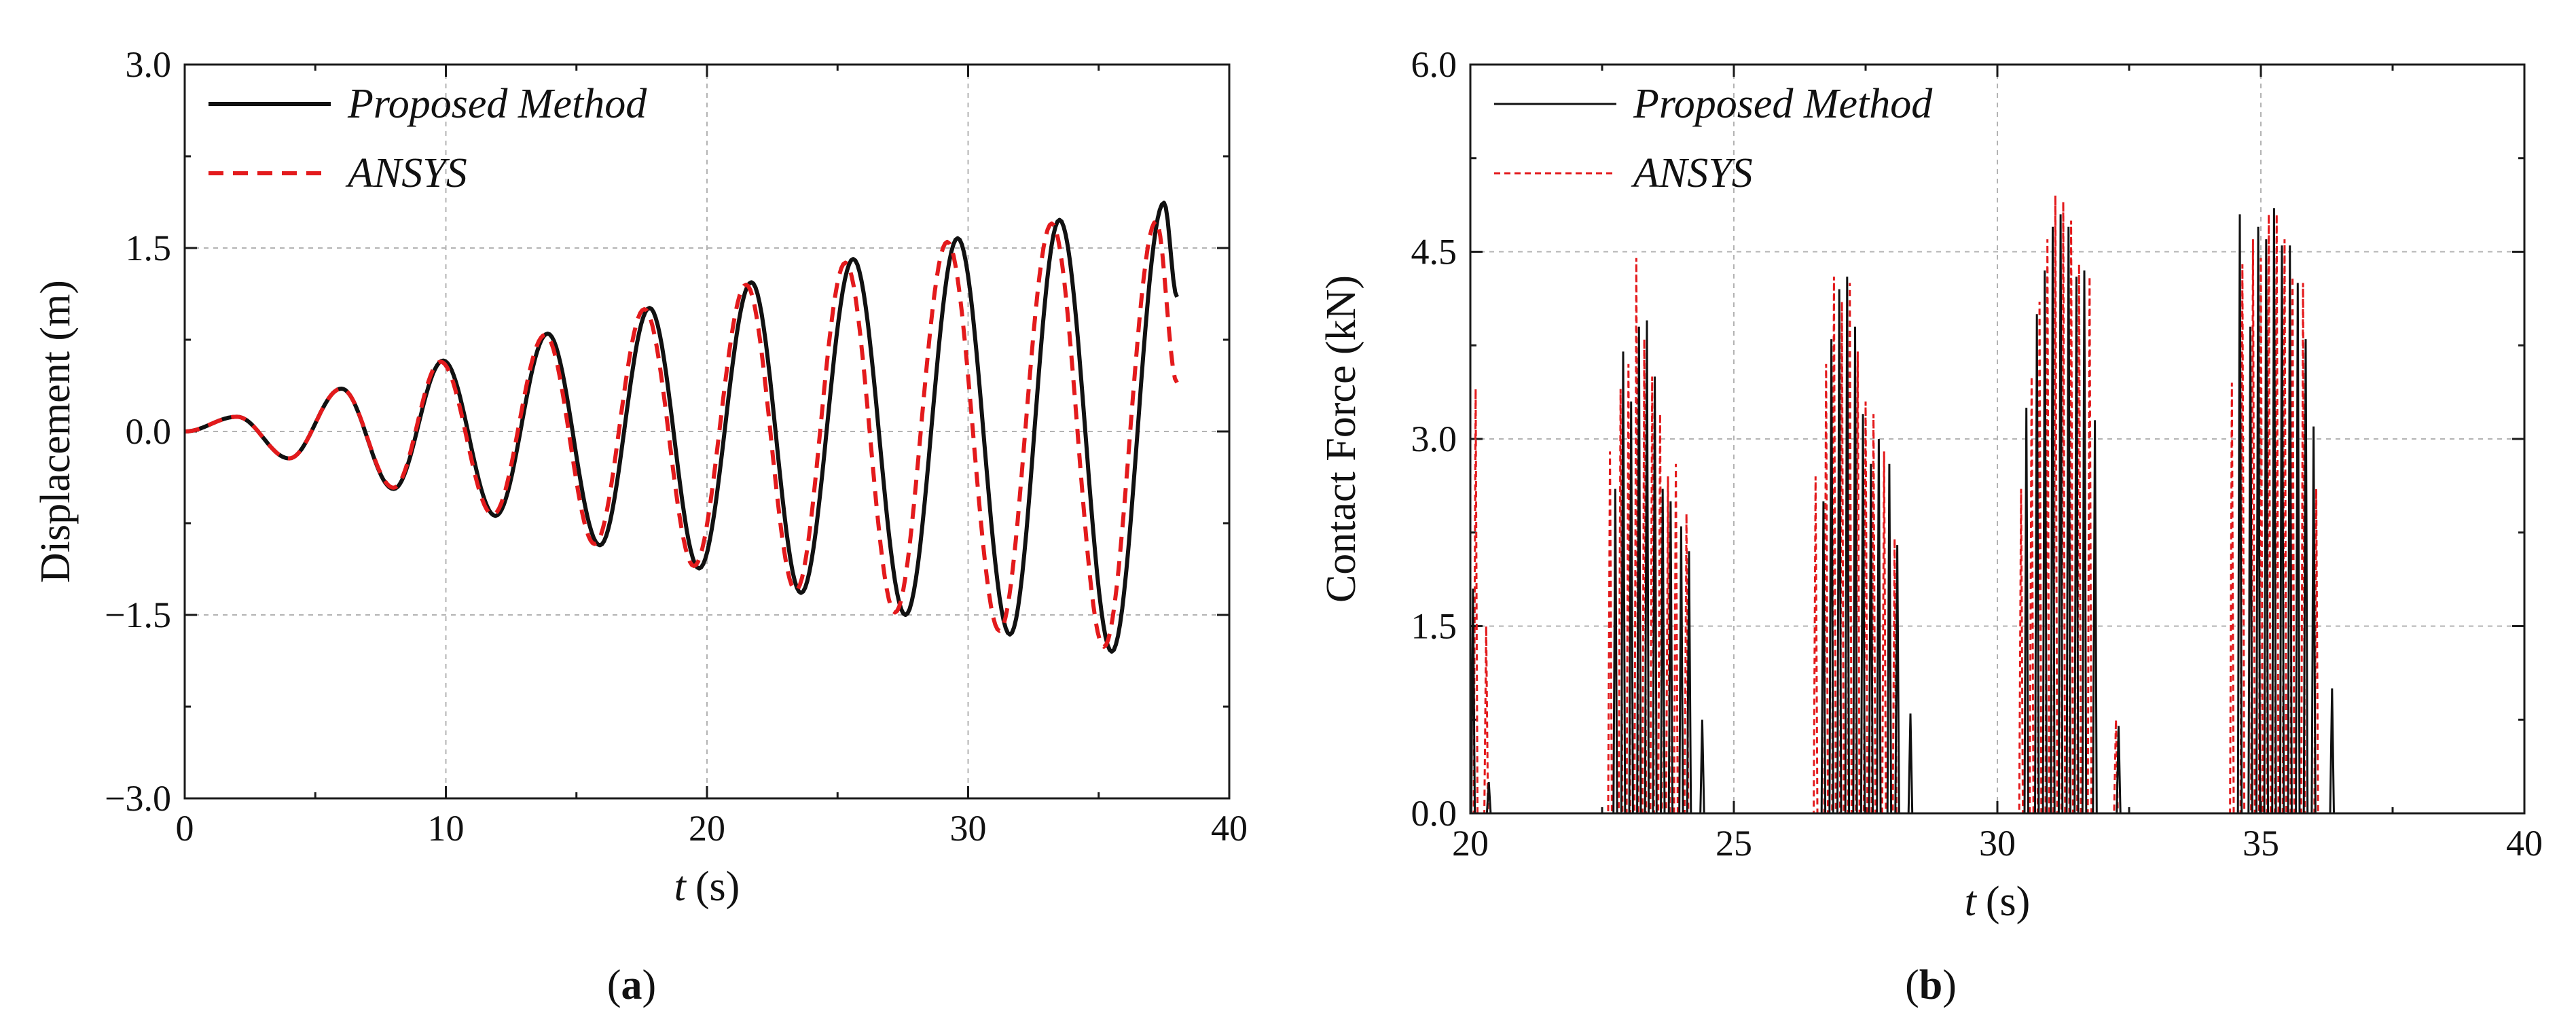 The height and width of the screenshot is (1026, 2576). I want to click on panel-b-ytick-label-1: 1.5, so click(1434, 627).